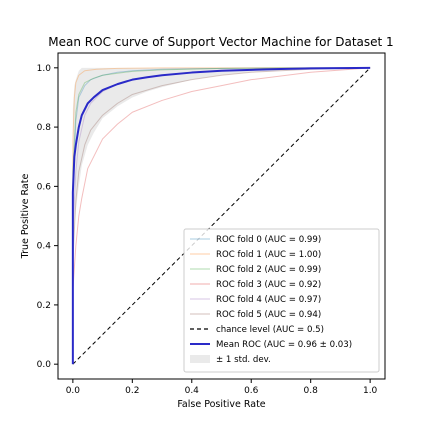 This screenshot has height=432, width=432. I want to click on x-axis-label: False Positive Rate, so click(221, 404).